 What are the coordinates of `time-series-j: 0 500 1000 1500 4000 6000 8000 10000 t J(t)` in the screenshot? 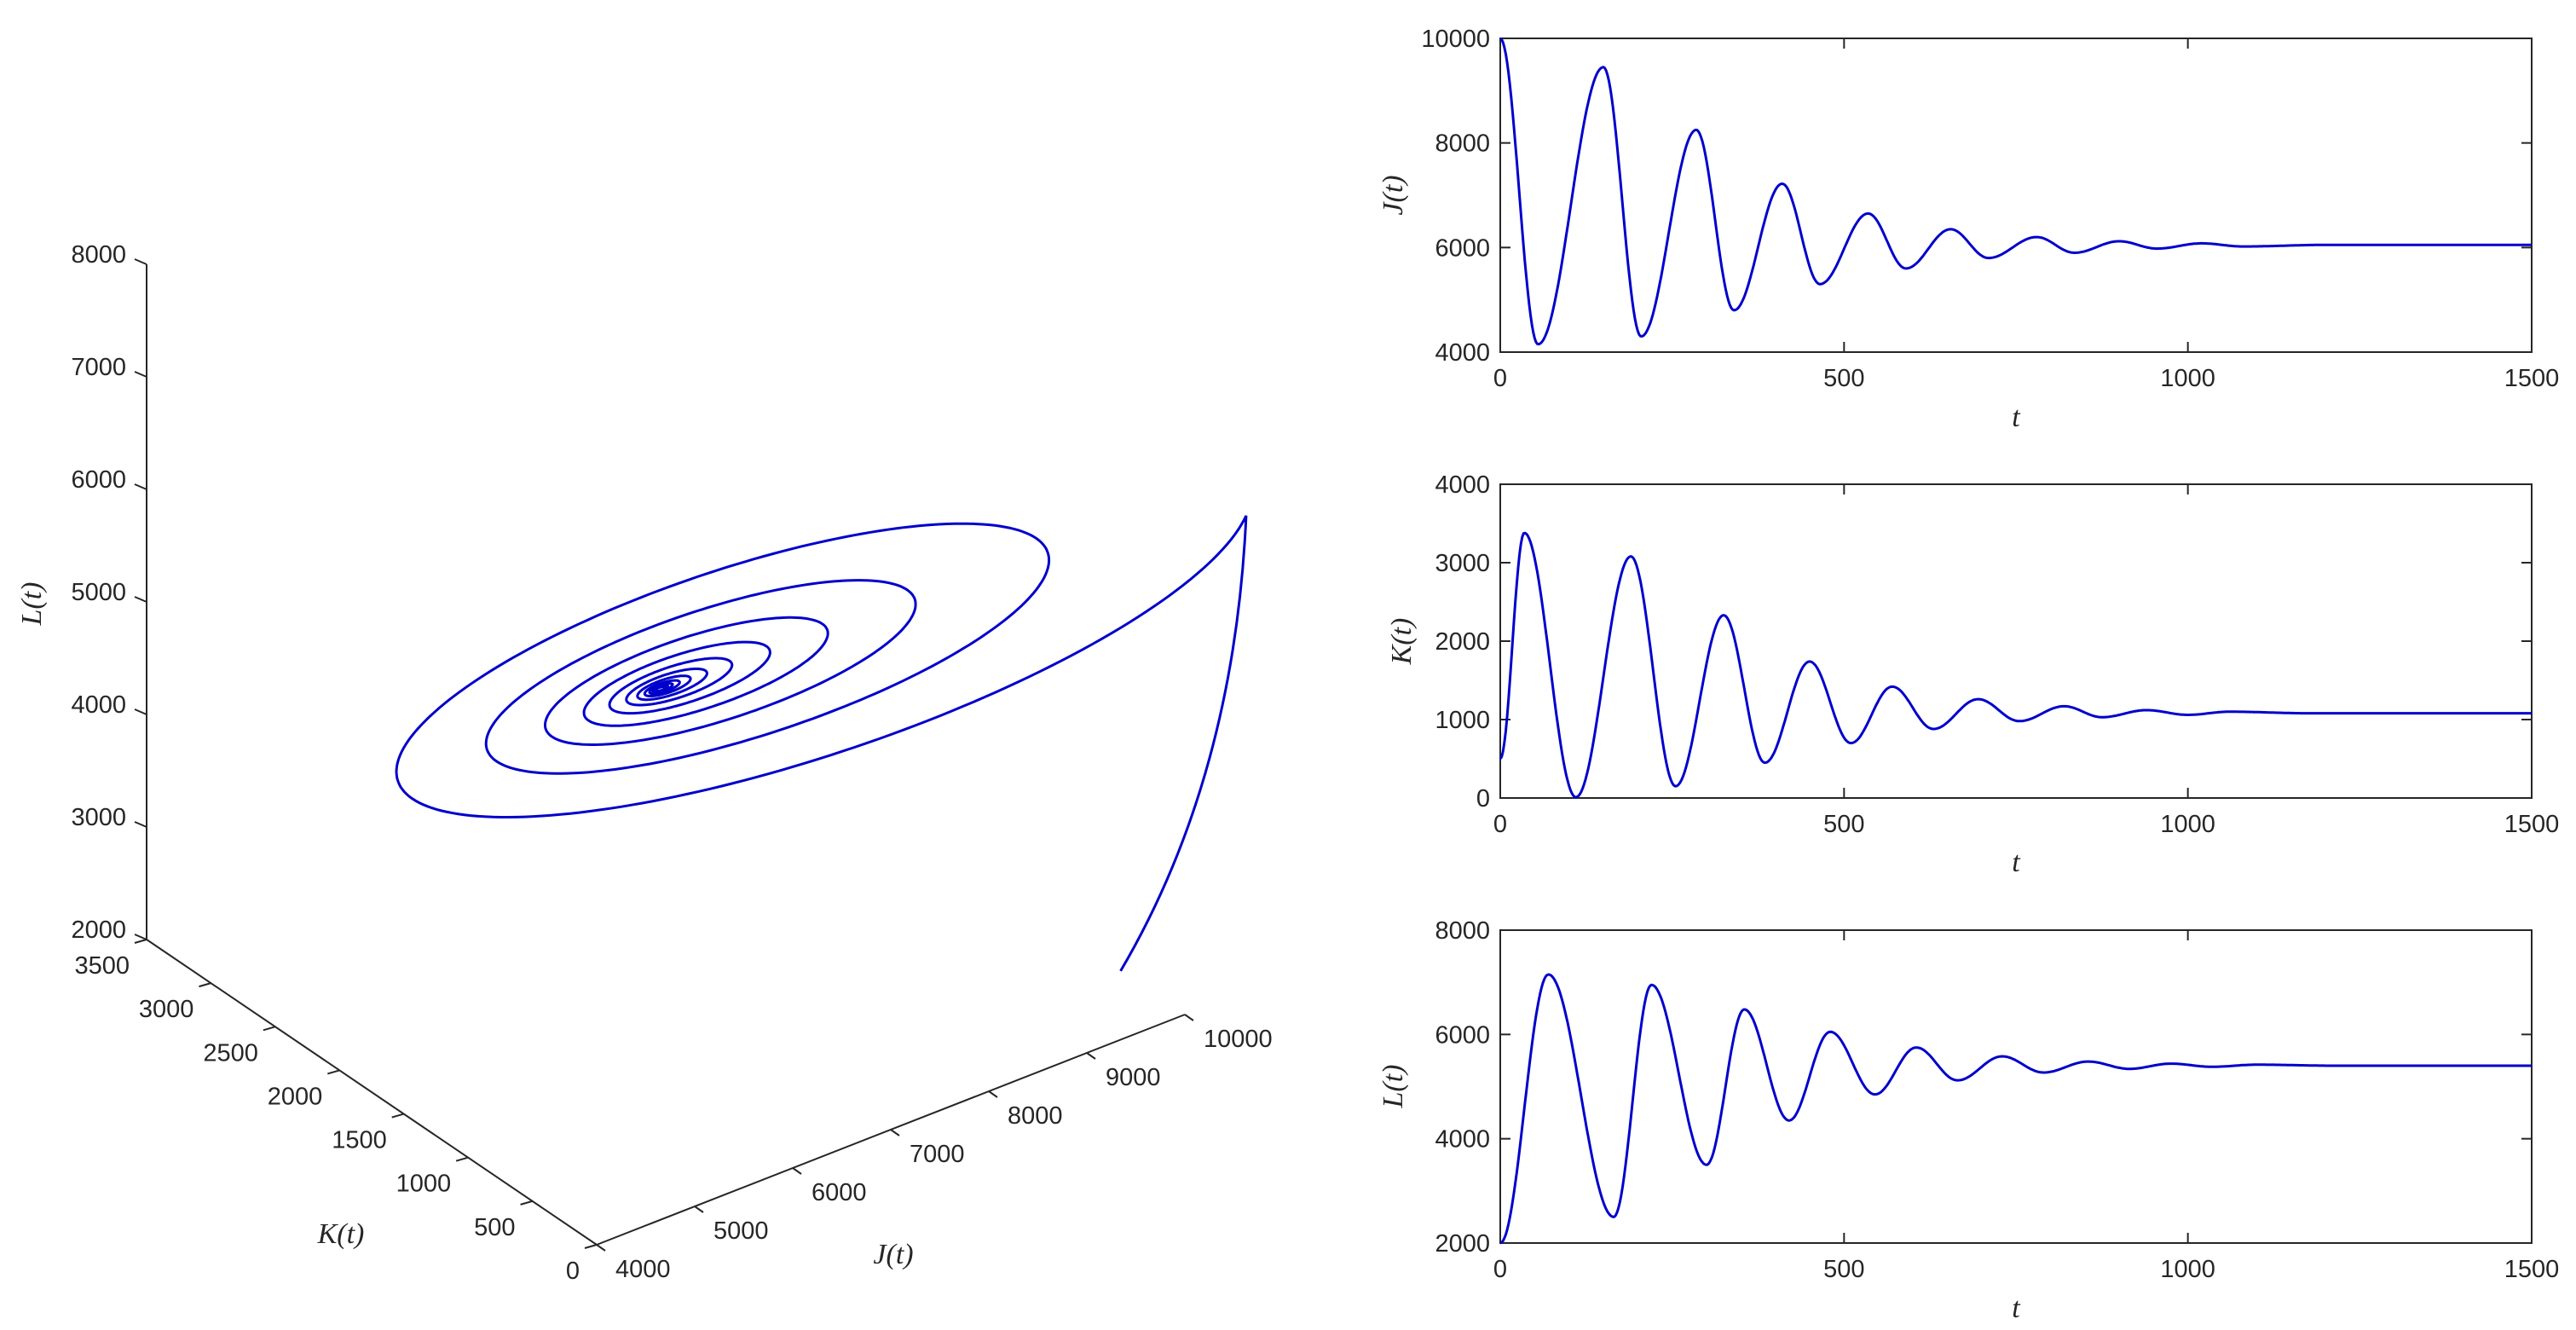 It's located at (1968, 229).